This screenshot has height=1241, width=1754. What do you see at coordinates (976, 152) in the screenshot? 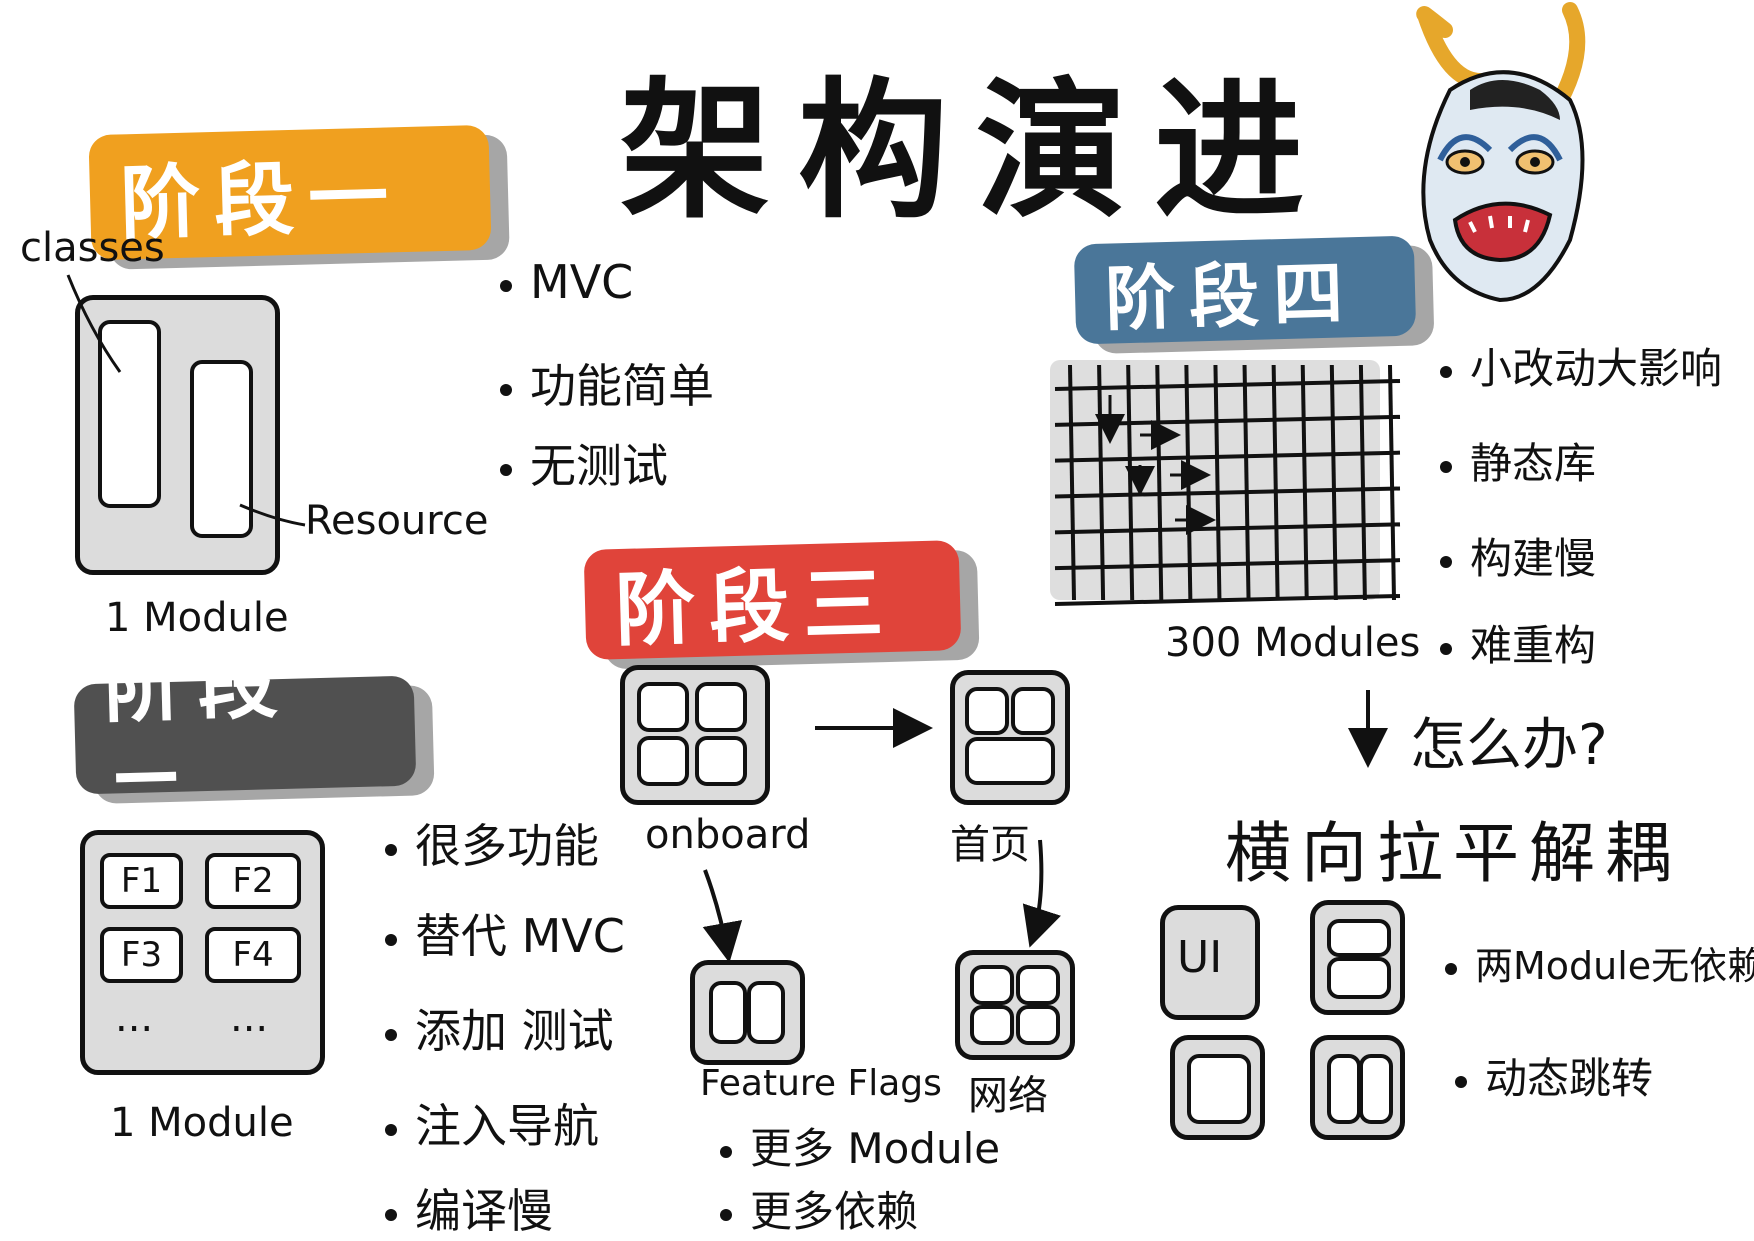
I see `page-title: 架构演进` at bounding box center [976, 152].